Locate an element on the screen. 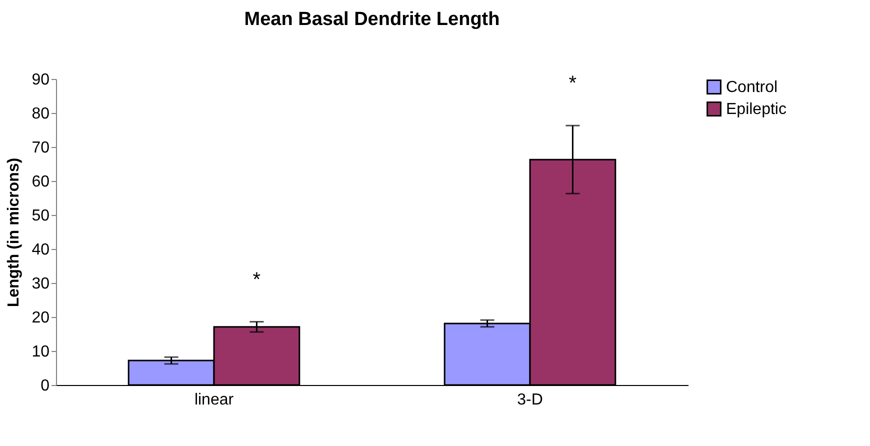 This screenshot has width=870, height=446. y-tick-label: 30 is located at coordinates (41, 284).